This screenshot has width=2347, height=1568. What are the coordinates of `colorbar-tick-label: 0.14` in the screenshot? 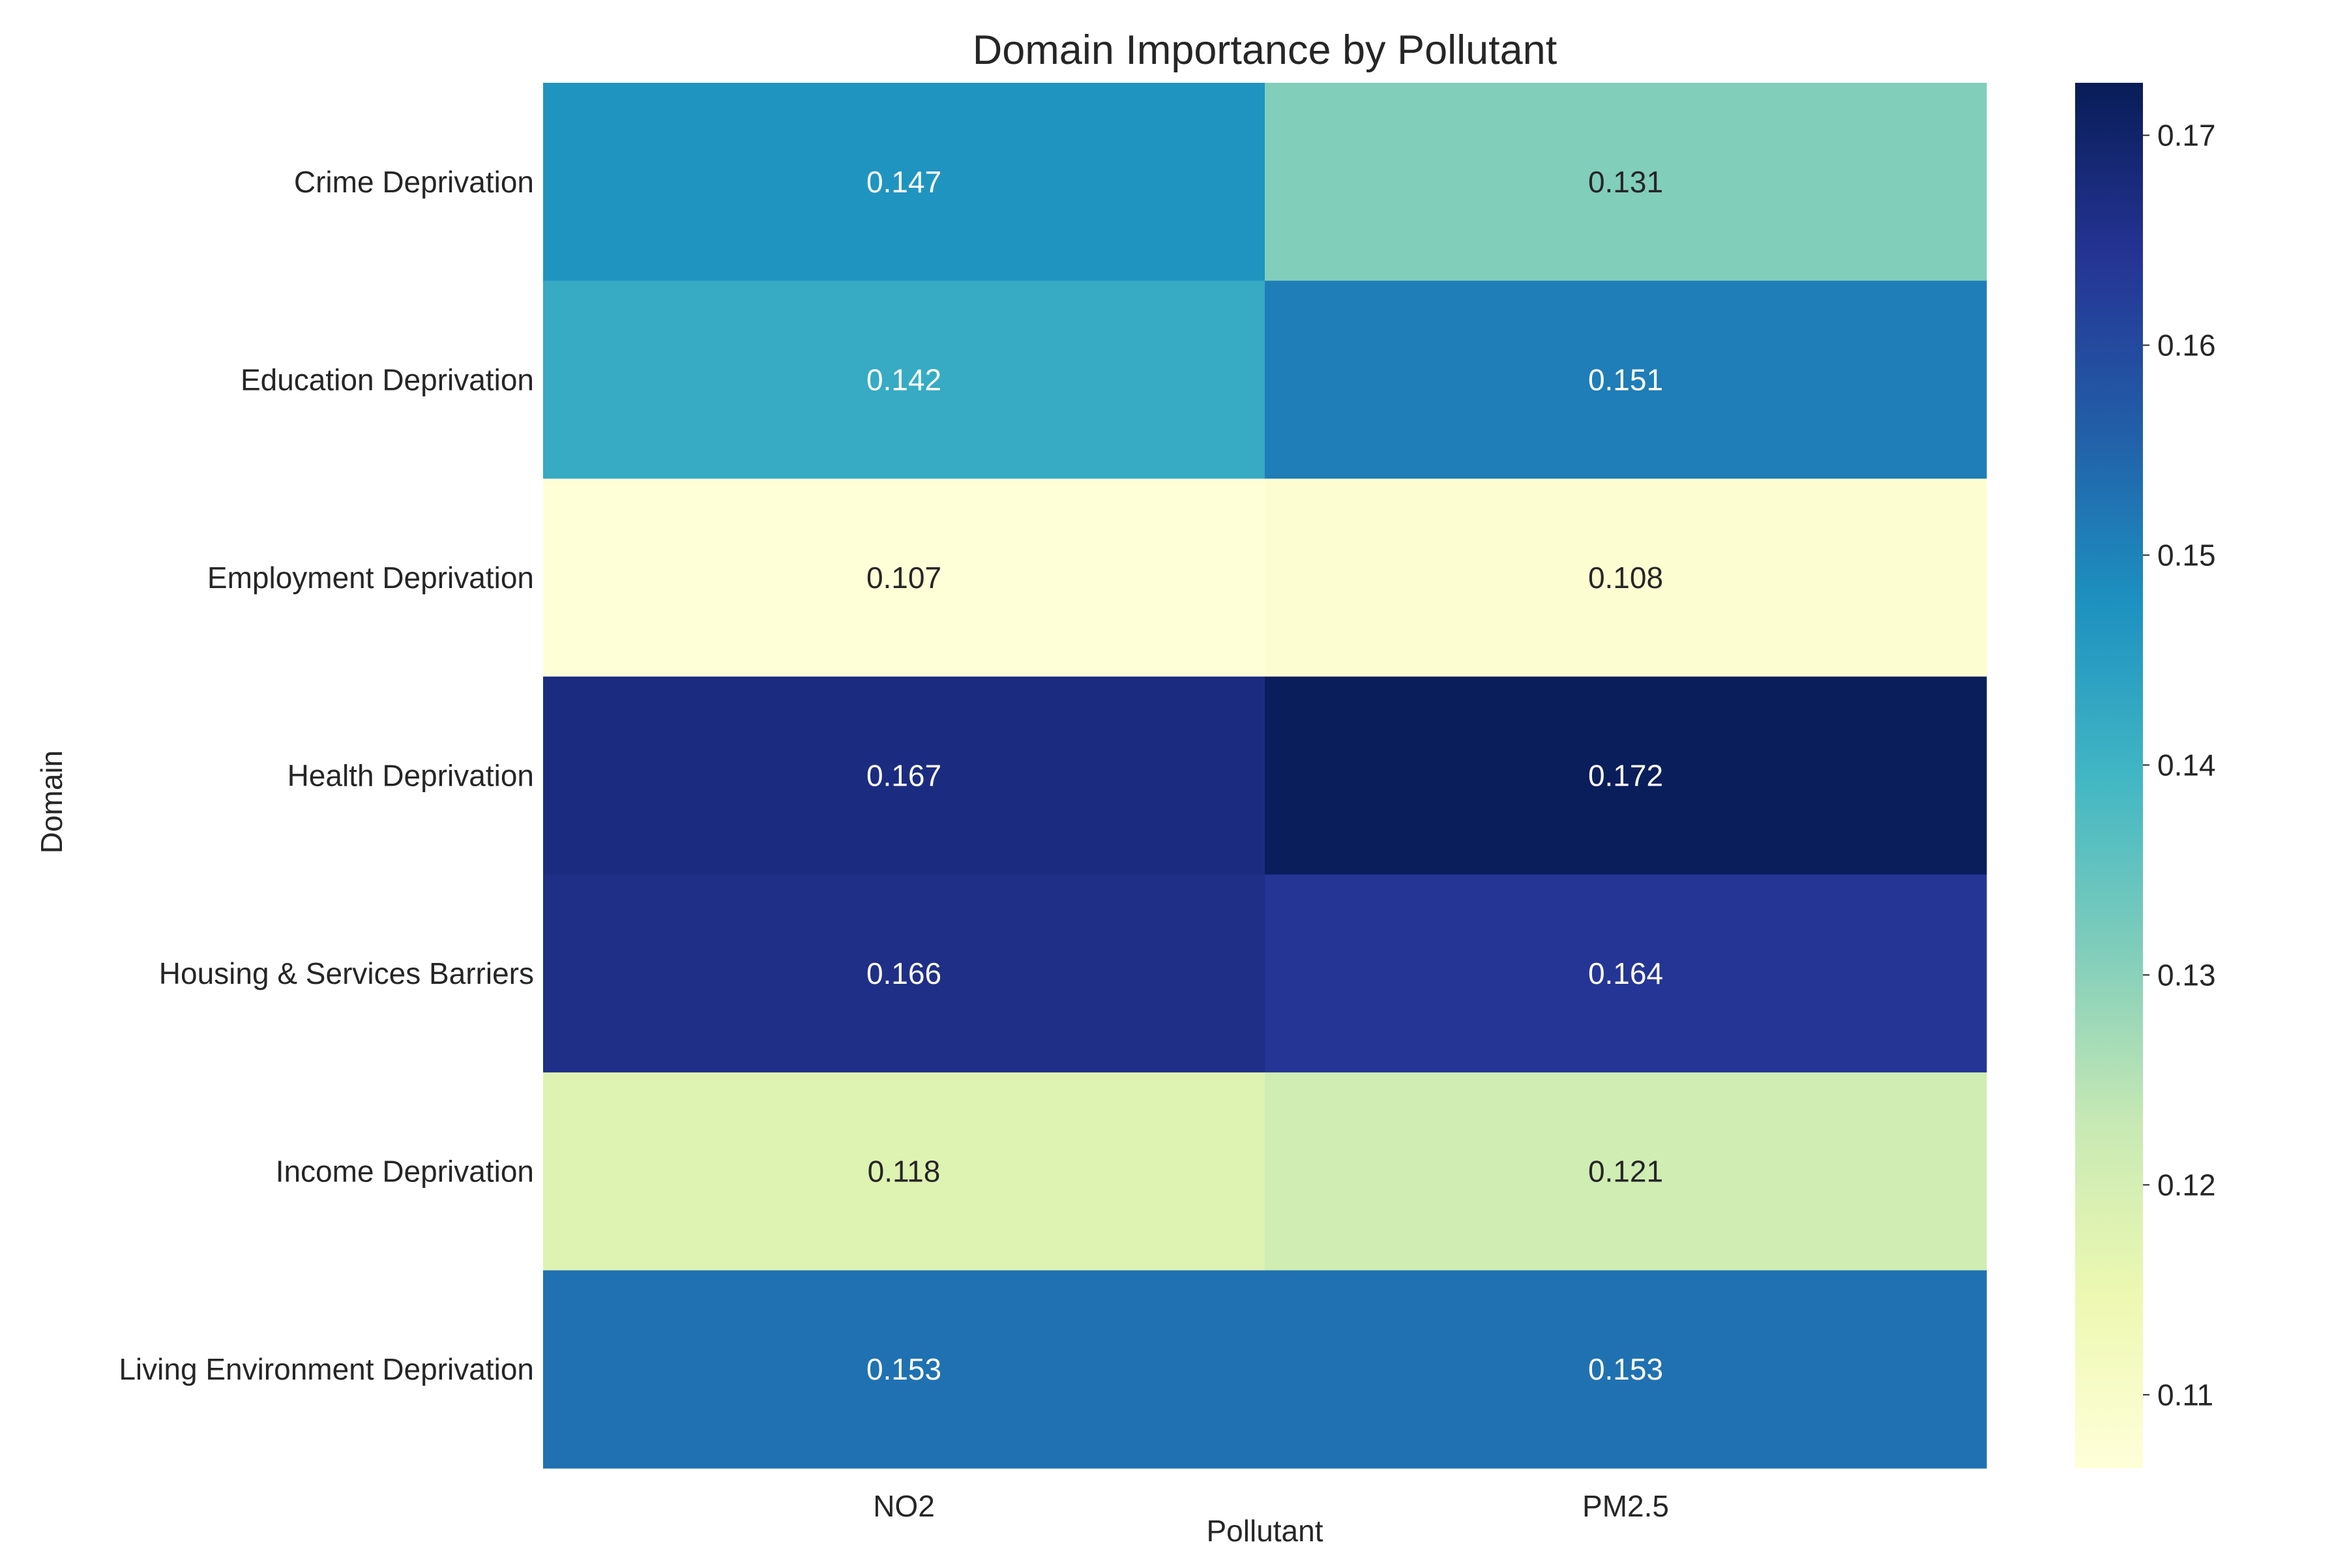 It's located at (2186, 765).